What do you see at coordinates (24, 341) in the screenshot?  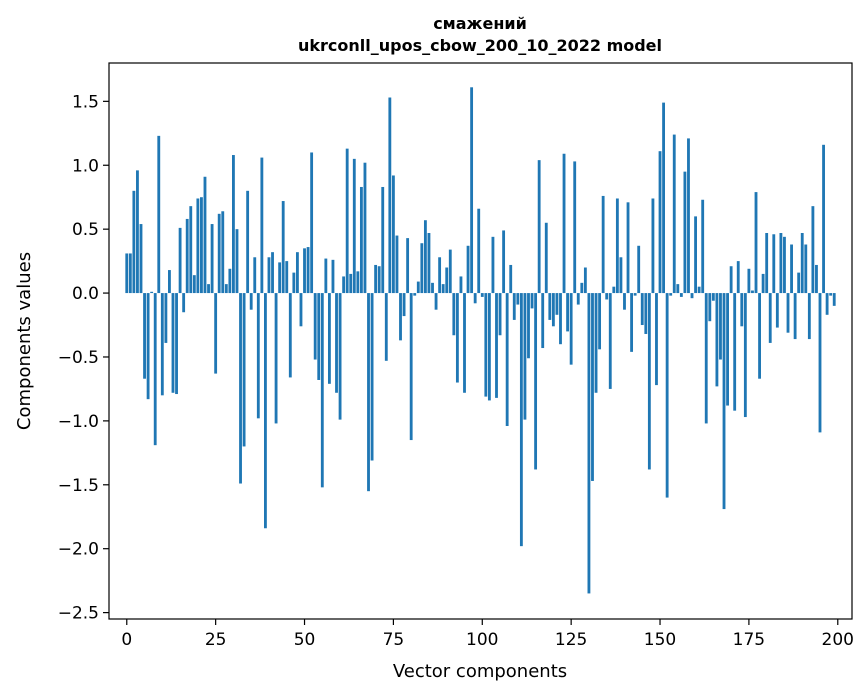 I see `y-axis-label: Components values` at bounding box center [24, 341].